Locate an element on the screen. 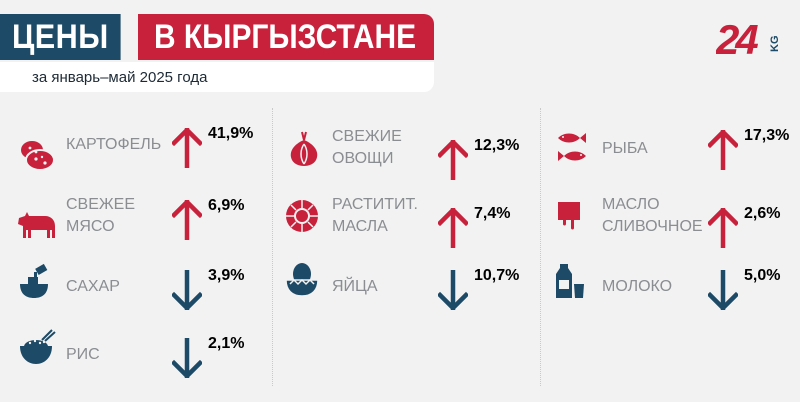  item-label: САХАР is located at coordinates (93, 286).